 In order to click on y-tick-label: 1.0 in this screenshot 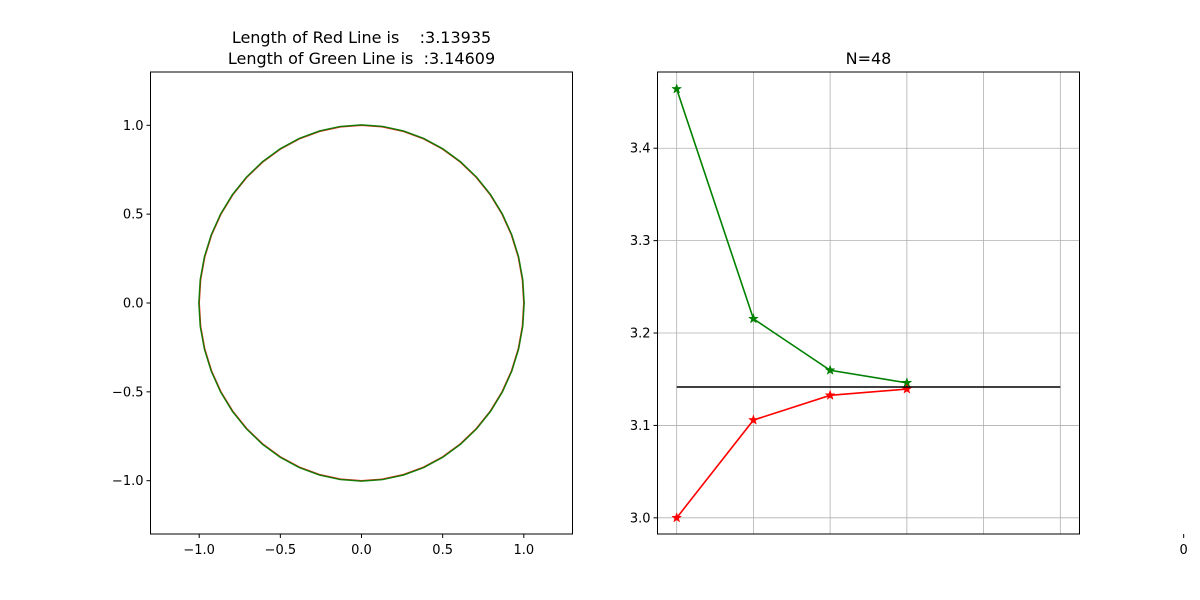, I will do `click(133, 126)`.